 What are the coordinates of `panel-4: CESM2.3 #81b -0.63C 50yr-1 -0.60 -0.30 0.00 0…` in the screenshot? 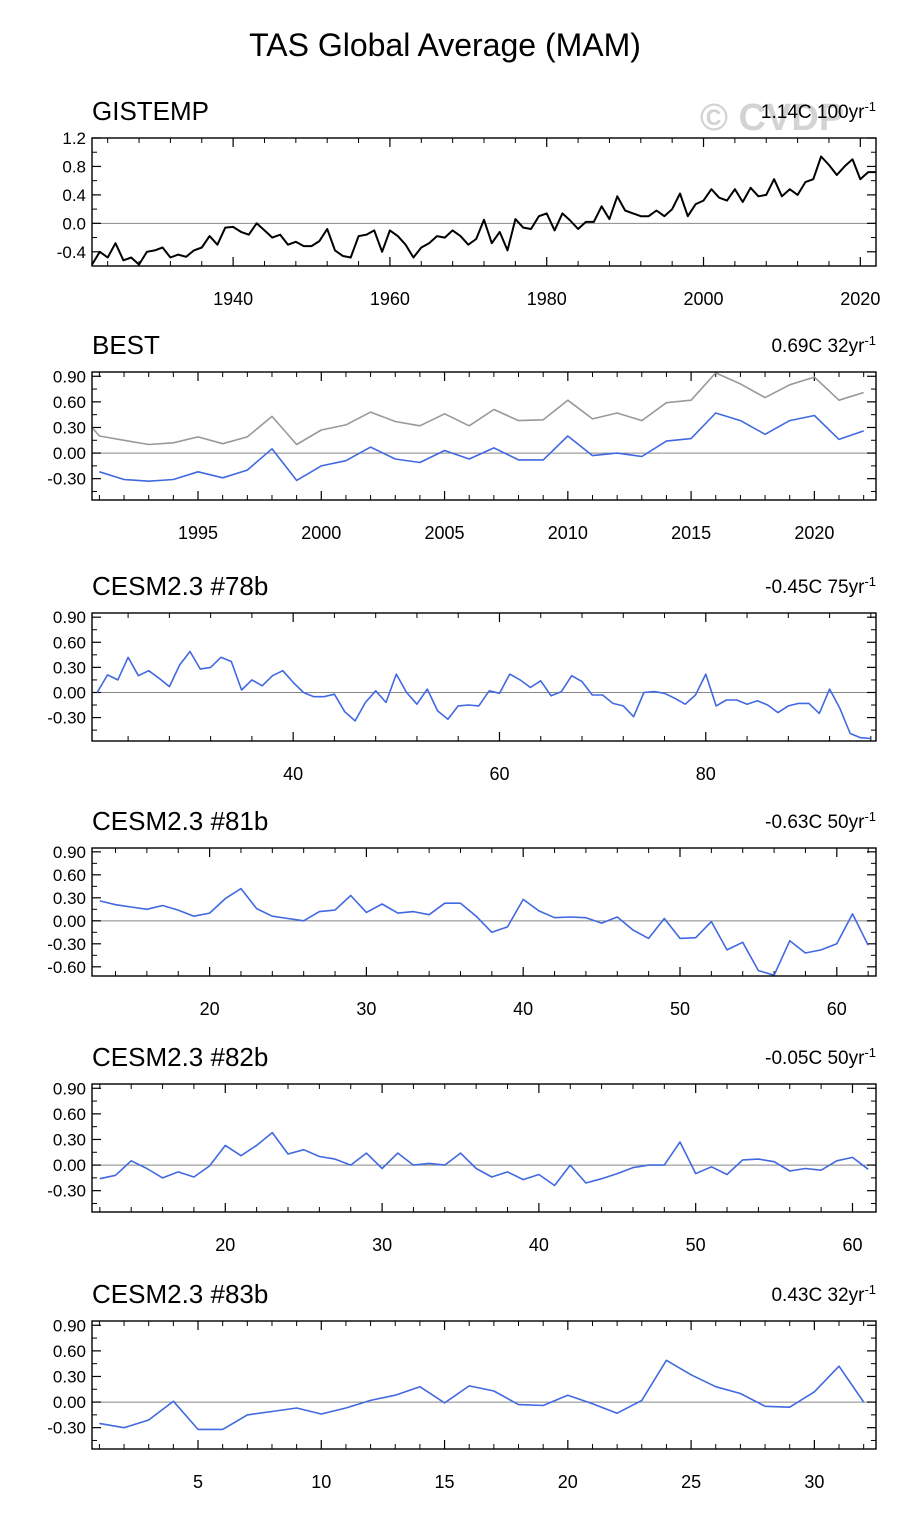 It's located at (462, 912).